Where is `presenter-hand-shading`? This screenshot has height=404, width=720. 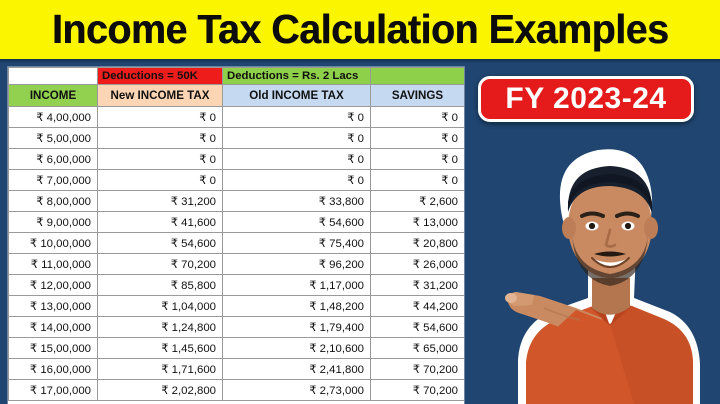 presenter-hand-shading is located at coordinates (562, 314).